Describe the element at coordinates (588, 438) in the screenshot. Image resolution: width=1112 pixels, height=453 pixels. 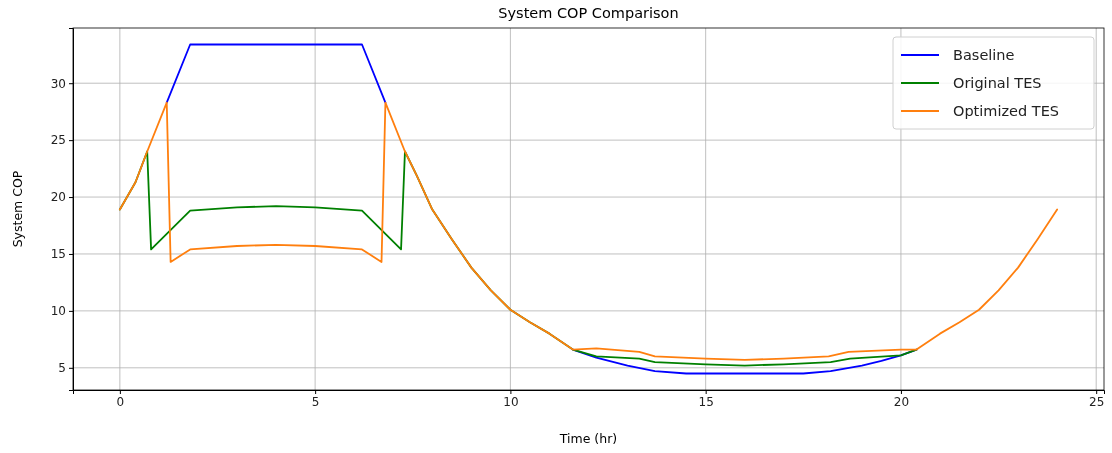
I see `x-axis-title: Time (hr)` at that location.